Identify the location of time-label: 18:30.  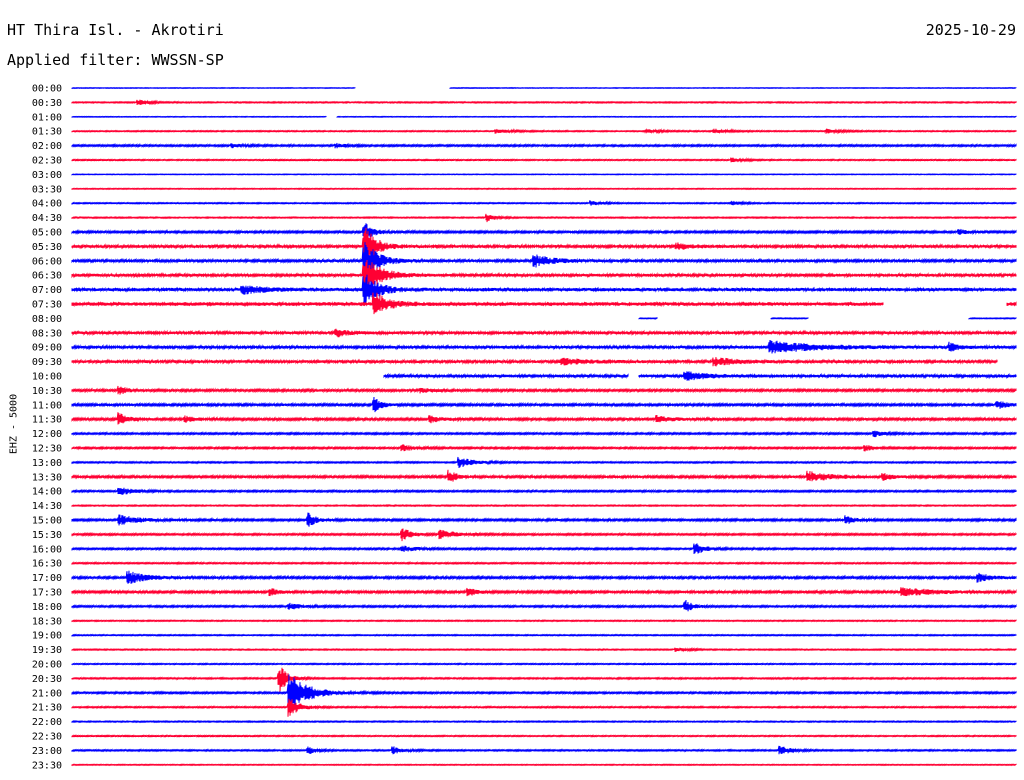
(47, 621).